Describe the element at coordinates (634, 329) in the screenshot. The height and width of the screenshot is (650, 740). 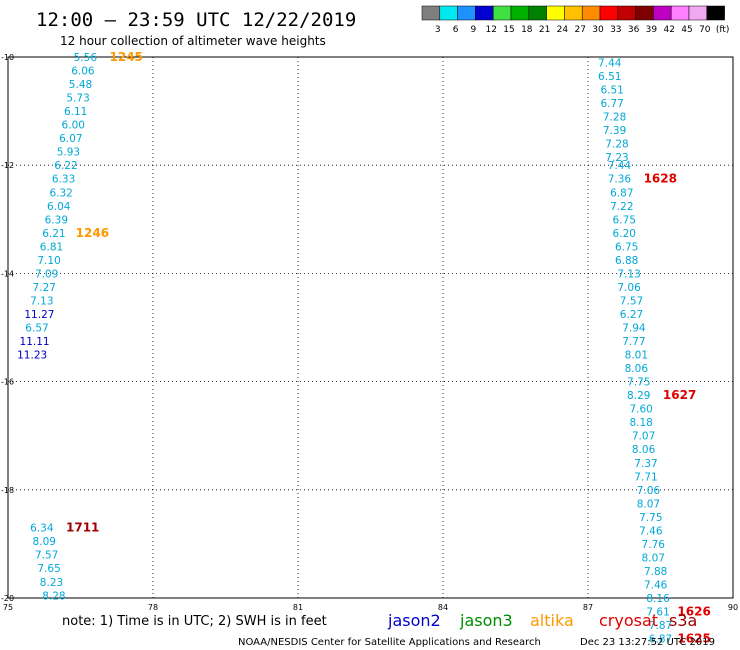
I see `wave-height-label: 7.94` at that location.